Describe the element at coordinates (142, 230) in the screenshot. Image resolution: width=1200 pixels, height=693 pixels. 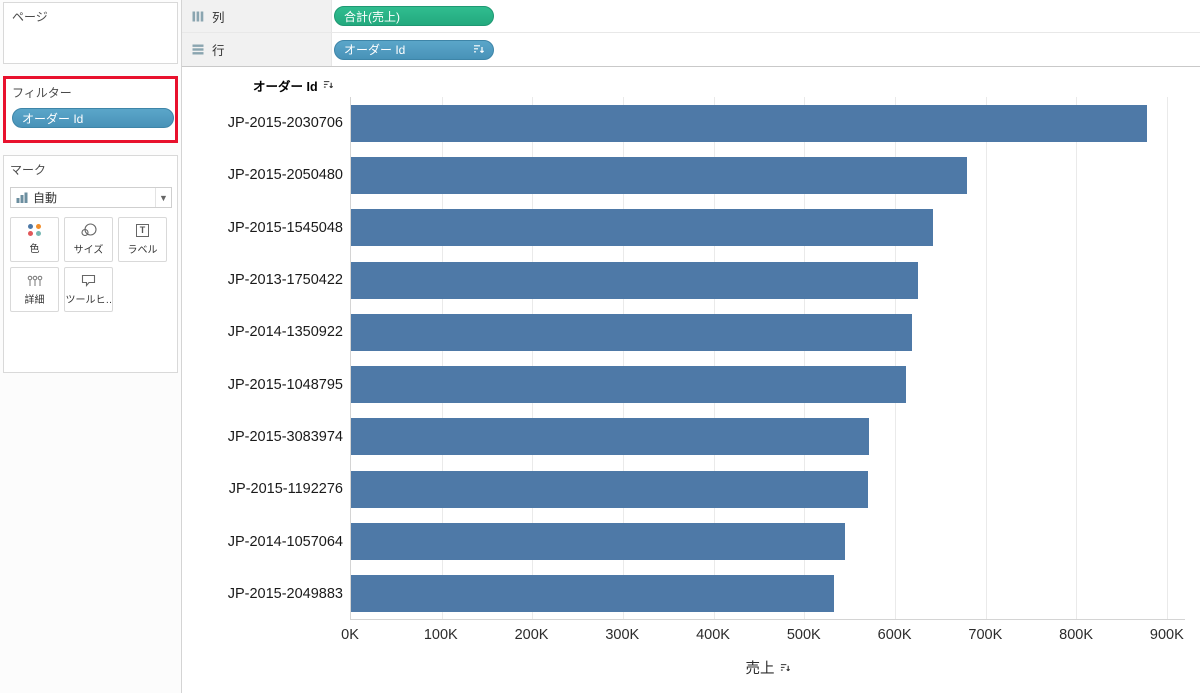
I see `label-icon: T` at that location.